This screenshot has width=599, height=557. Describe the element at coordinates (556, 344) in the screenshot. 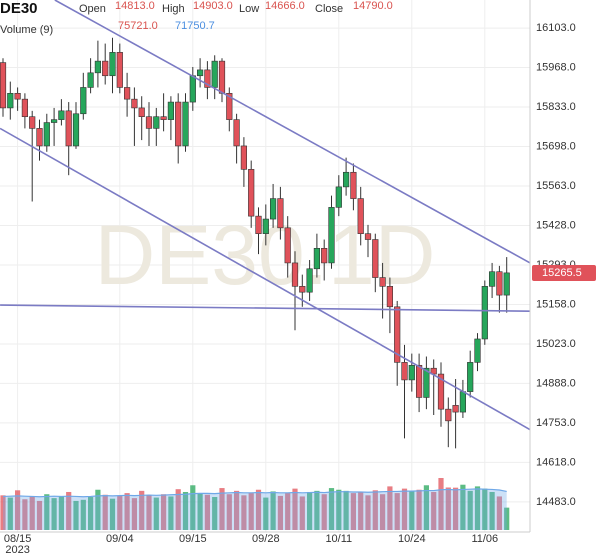

I see `y-tick-label: 15023.0` at that location.